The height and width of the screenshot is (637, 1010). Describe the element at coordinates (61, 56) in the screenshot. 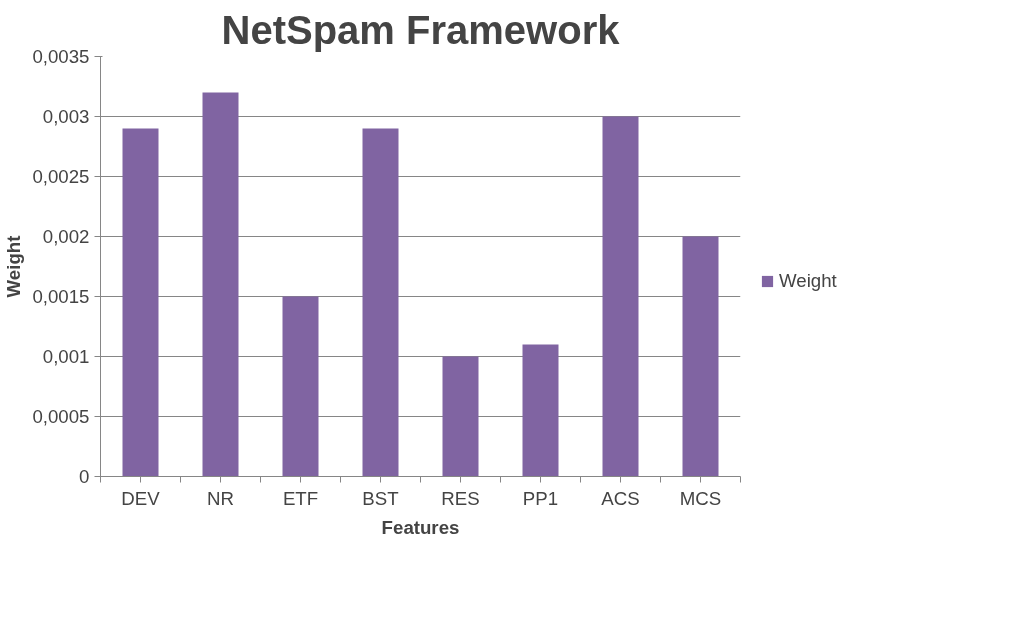

I see `y-tick-label: 0,0035` at that location.